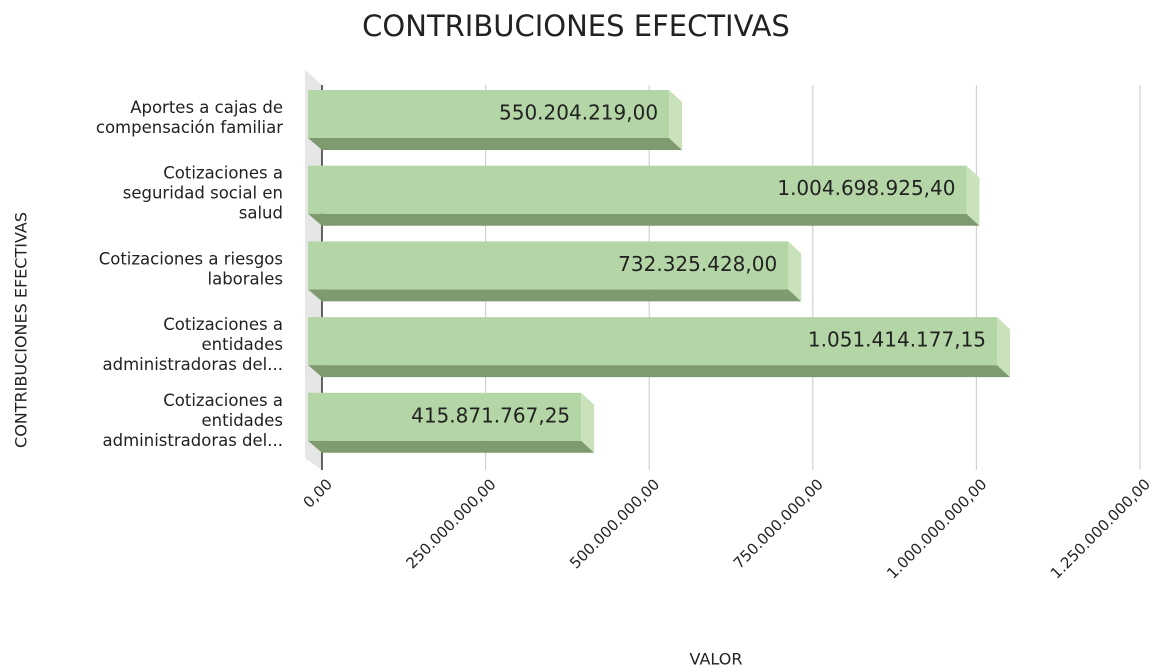 This screenshot has width=1157, height=672. I want to click on x-tick-label: 1.250.000.000,00, so click(1100, 528).